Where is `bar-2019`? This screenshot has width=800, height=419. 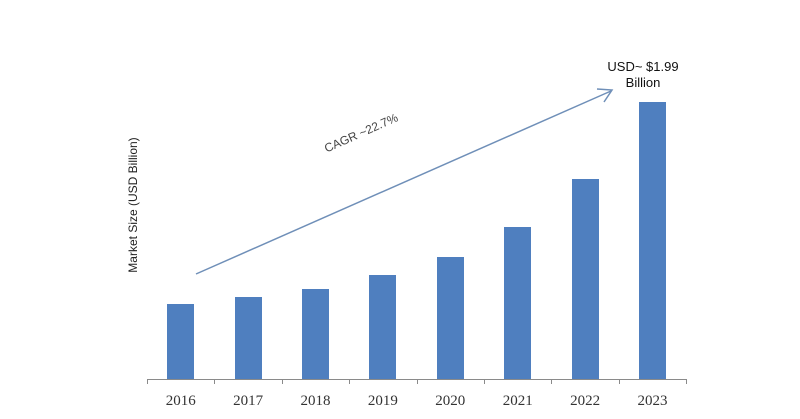
bar-2019 is located at coordinates (383, 326).